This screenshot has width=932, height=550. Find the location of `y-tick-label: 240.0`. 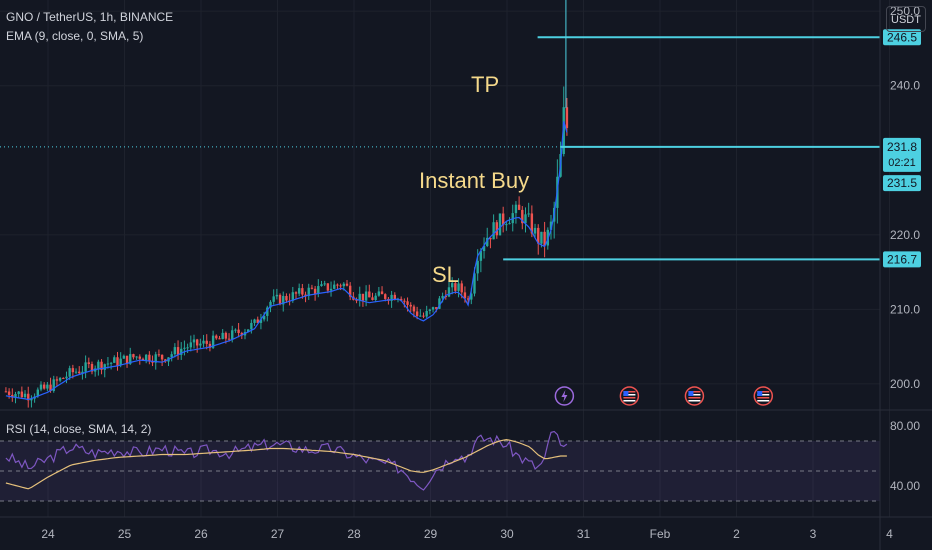

y-tick-label: 240.0 is located at coordinates (905, 86).